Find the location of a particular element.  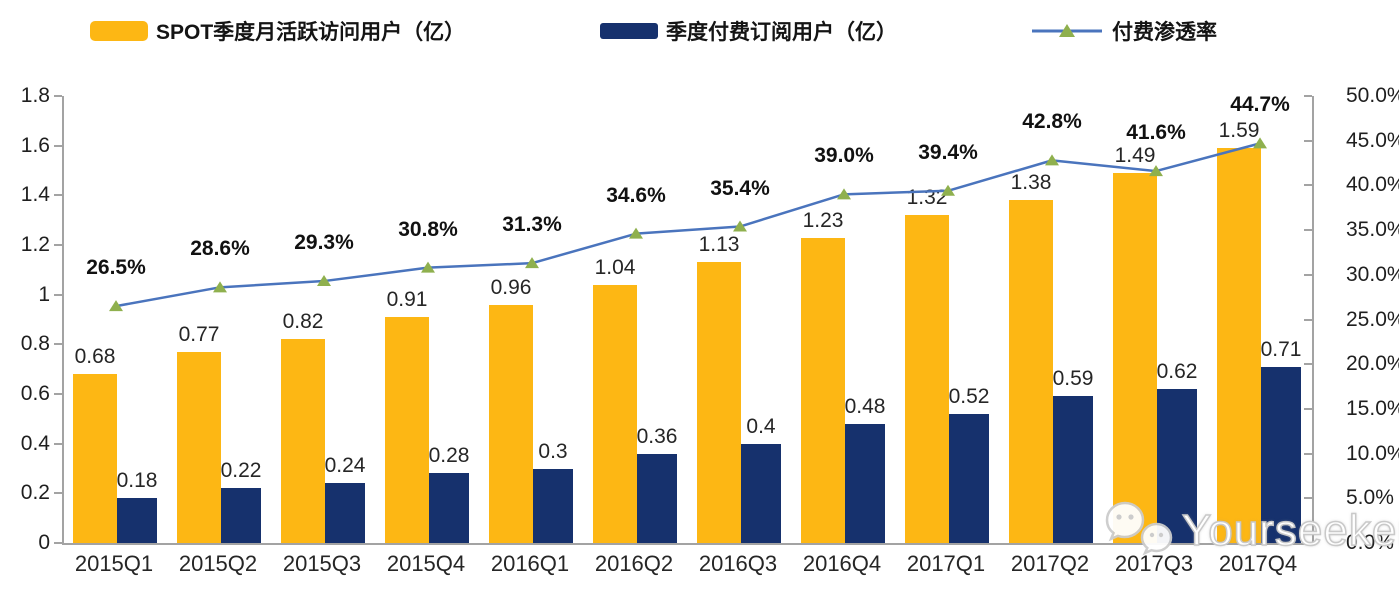

y-left-tick-label: 0.4 is located at coordinates (35, 443).